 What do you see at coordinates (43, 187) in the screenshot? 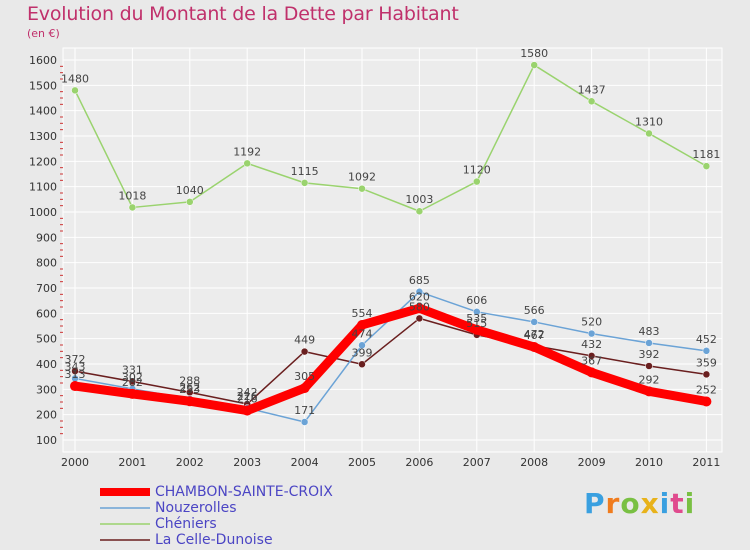
I see `y-tick-label: 1100` at bounding box center [43, 187].